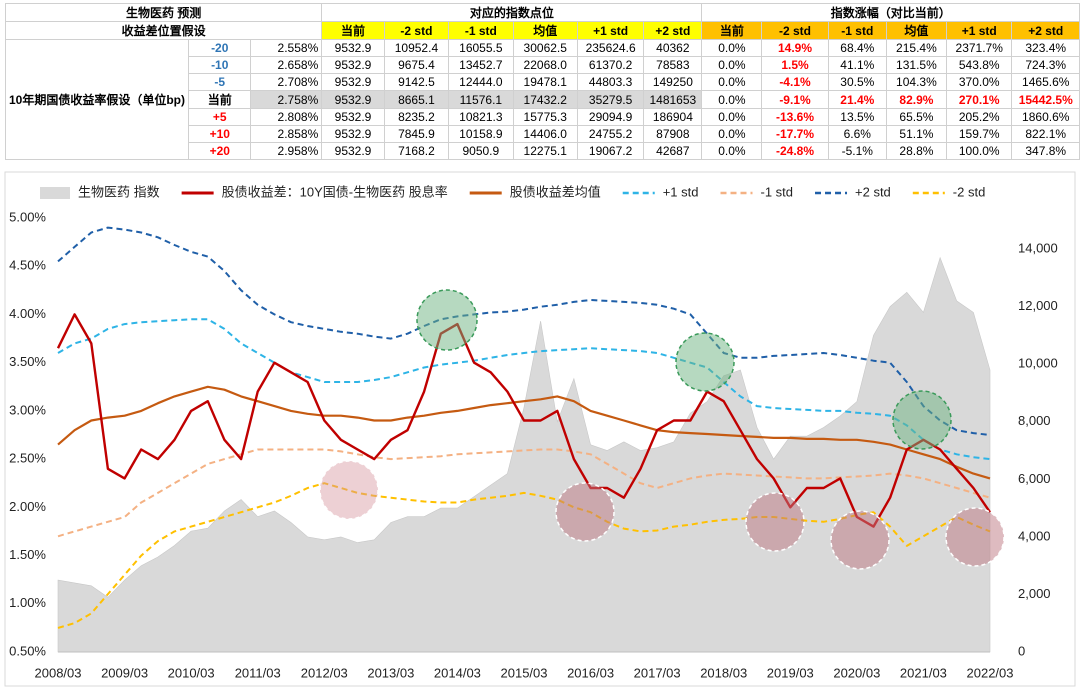  Describe the element at coordinates (979, 117) in the screenshot. I see `table-cell: 205.2%` at that location.